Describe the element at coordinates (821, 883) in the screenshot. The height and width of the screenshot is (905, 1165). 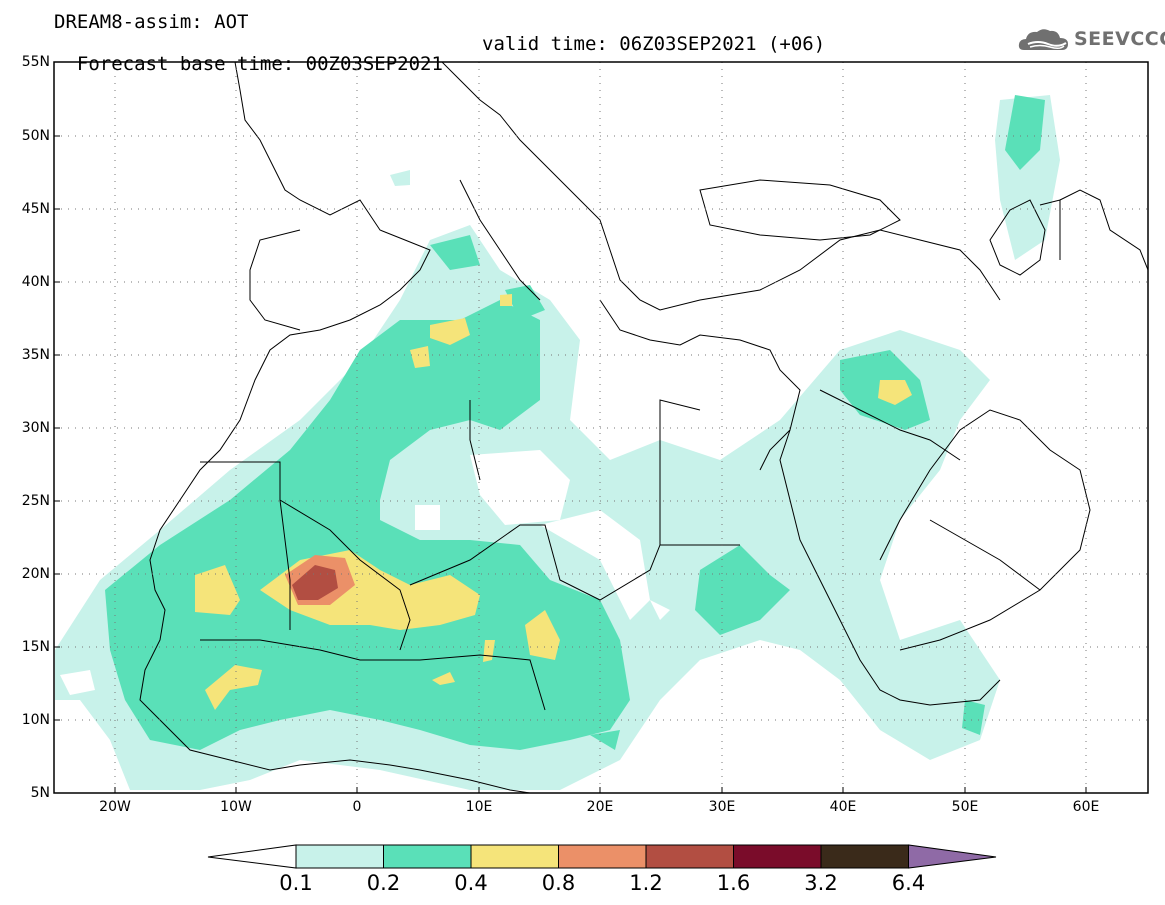
I see `colorbar-label: 3.2` at that location.